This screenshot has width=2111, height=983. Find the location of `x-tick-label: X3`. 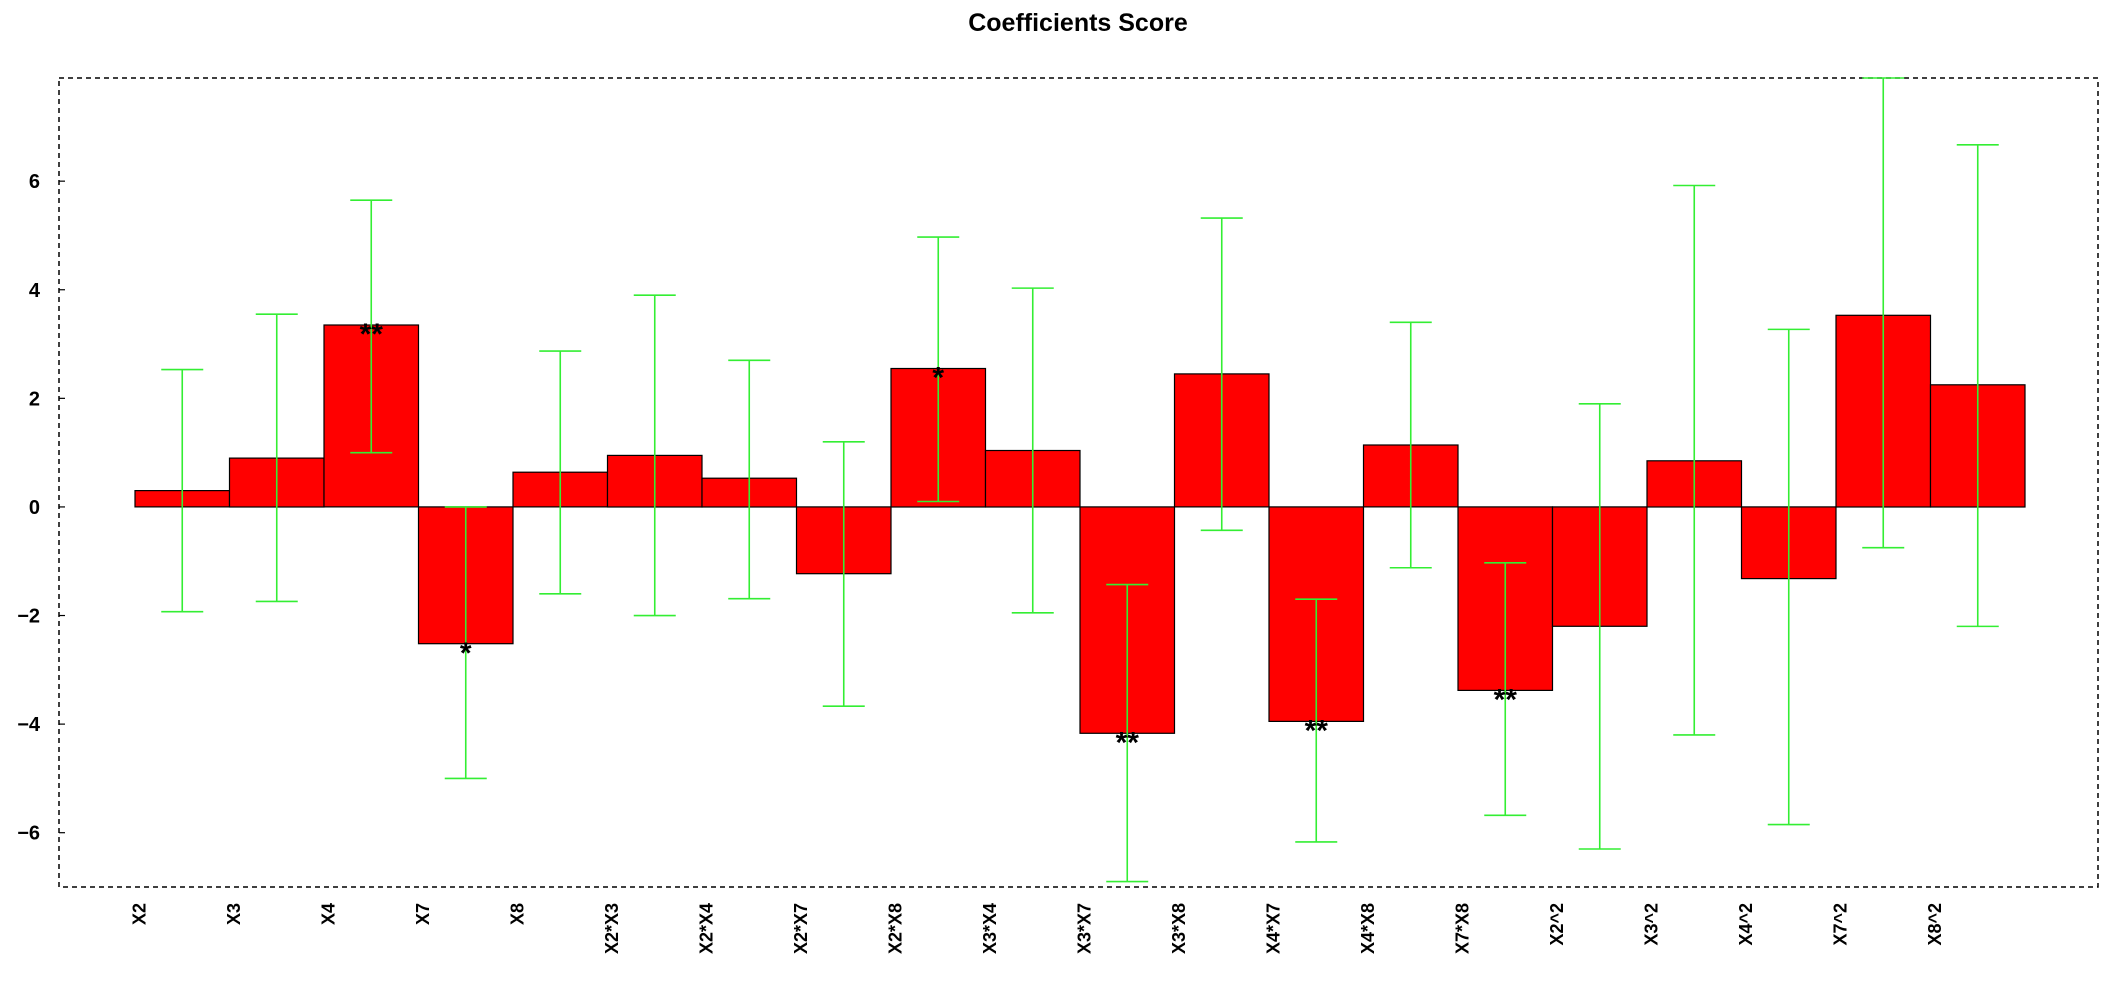

x-tick-label: X3 is located at coordinates (234, 914).